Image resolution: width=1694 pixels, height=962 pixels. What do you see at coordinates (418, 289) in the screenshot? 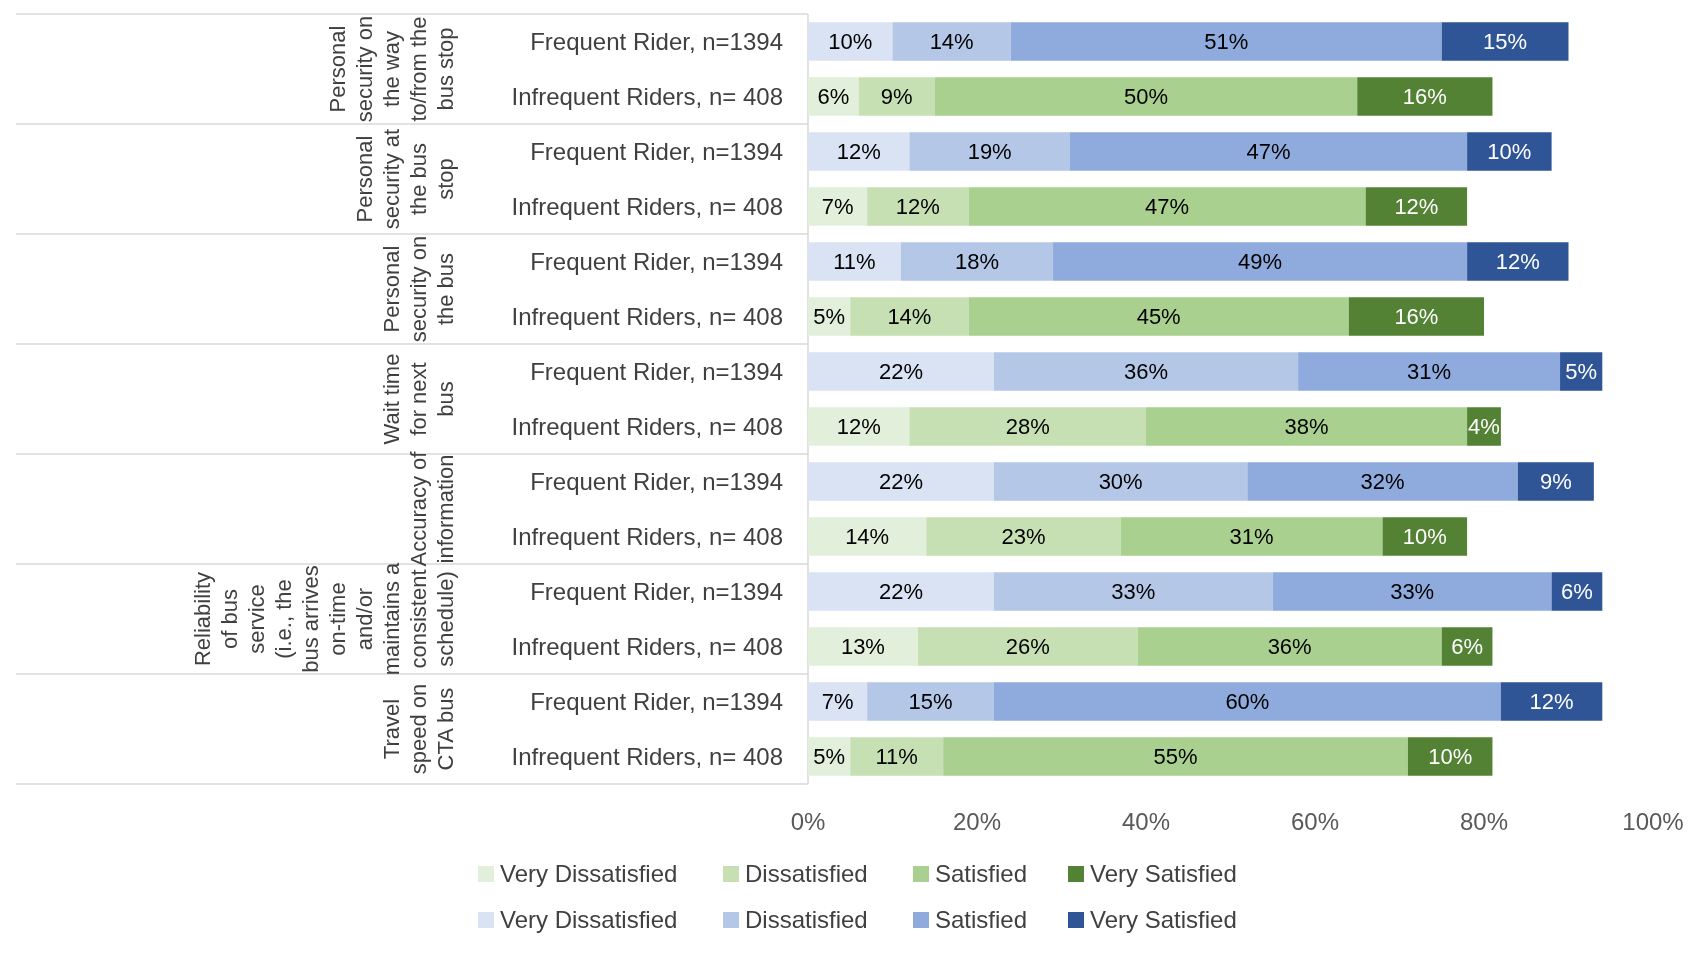
I see `text: Personal security on the bus` at bounding box center [418, 289].